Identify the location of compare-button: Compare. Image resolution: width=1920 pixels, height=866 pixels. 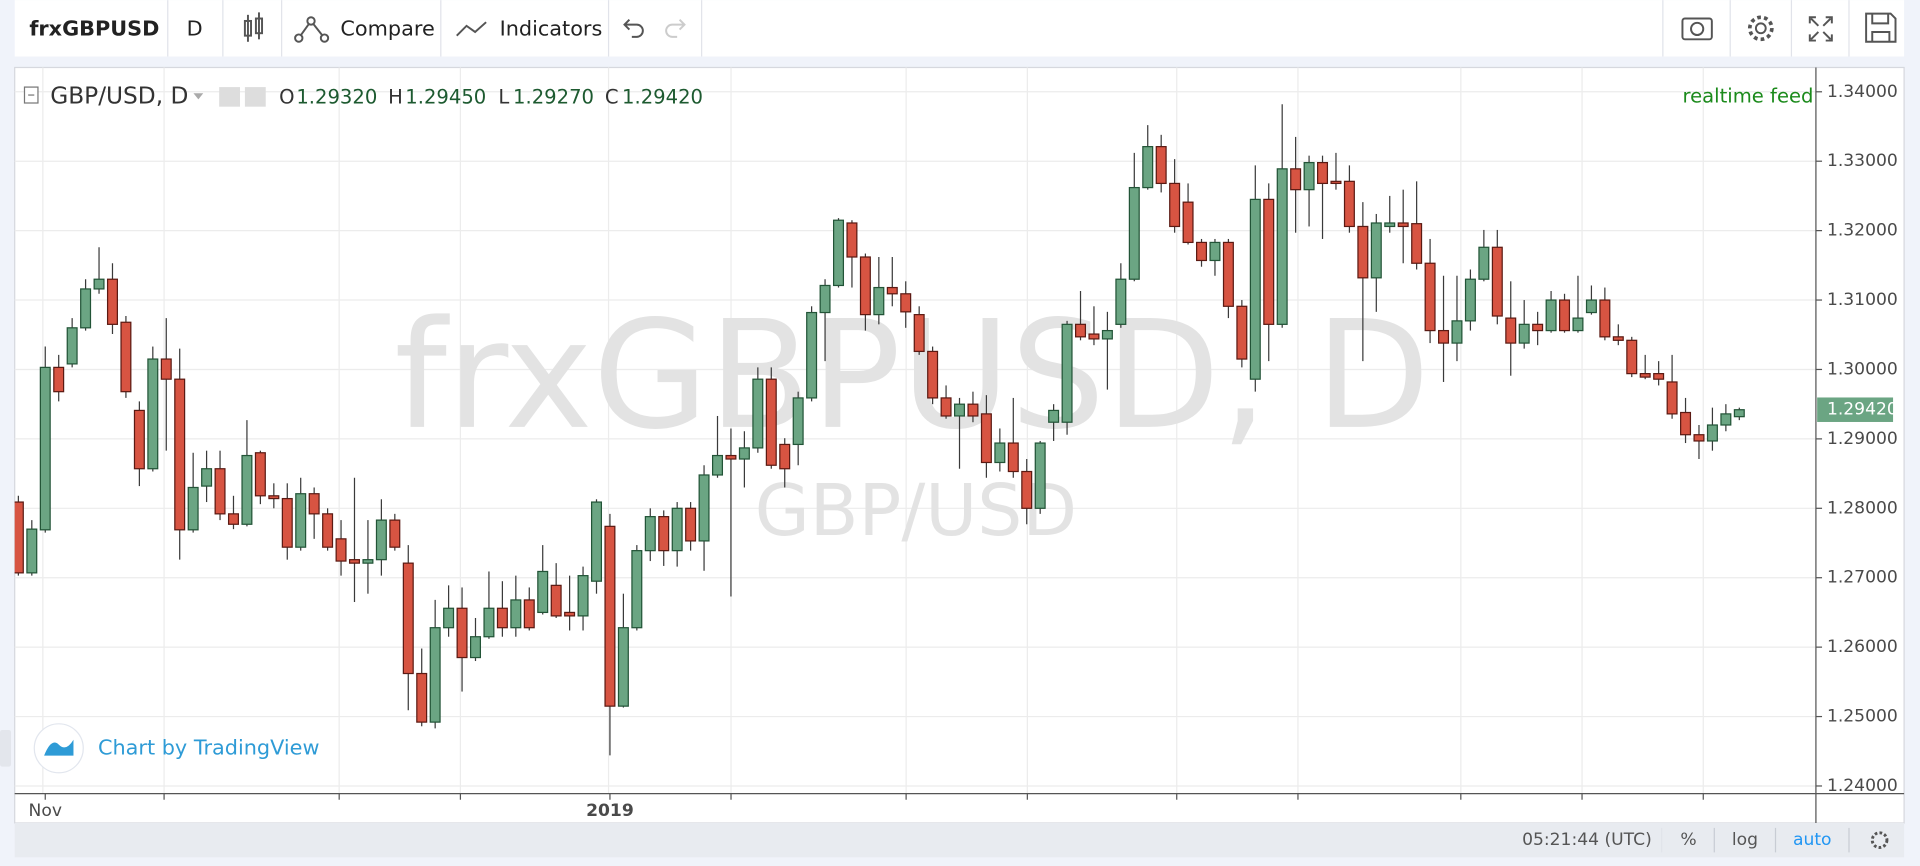
(364, 29).